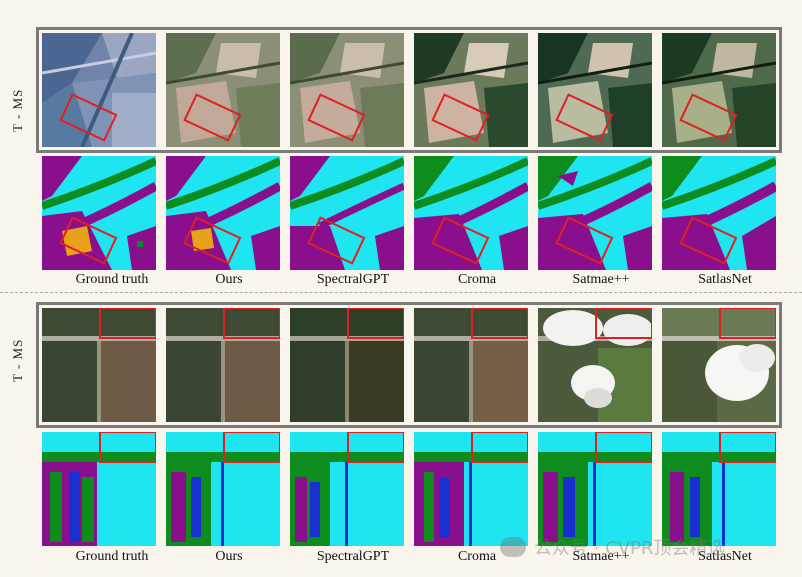 This screenshot has width=802, height=577. Describe the element at coordinates (725, 556) in the screenshot. I see `bottom-caption-satlasnet: SatlasNet` at that location.